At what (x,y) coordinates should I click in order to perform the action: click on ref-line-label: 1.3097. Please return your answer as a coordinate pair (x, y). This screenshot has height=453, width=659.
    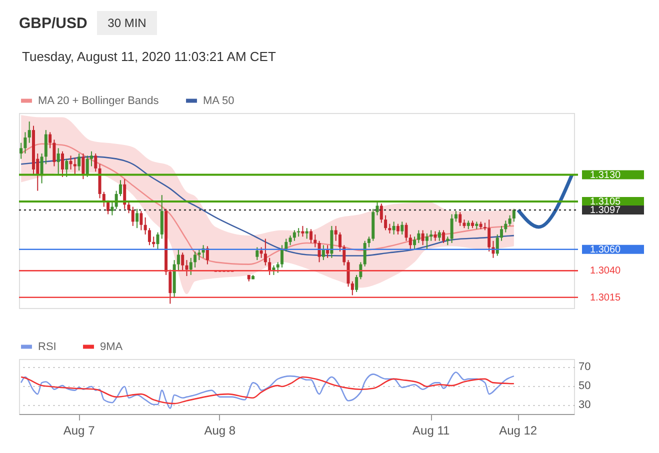
    Looking at the image, I should click on (606, 210).